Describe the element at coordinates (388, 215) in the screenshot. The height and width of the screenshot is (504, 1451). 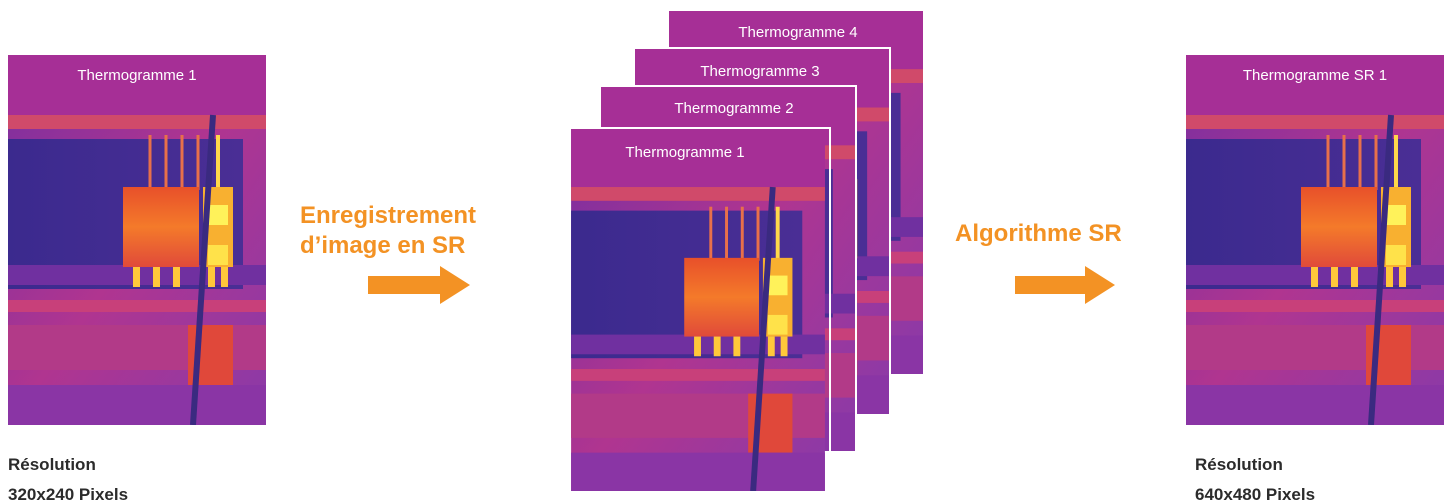
I see `step-label: Enregistrement` at that location.